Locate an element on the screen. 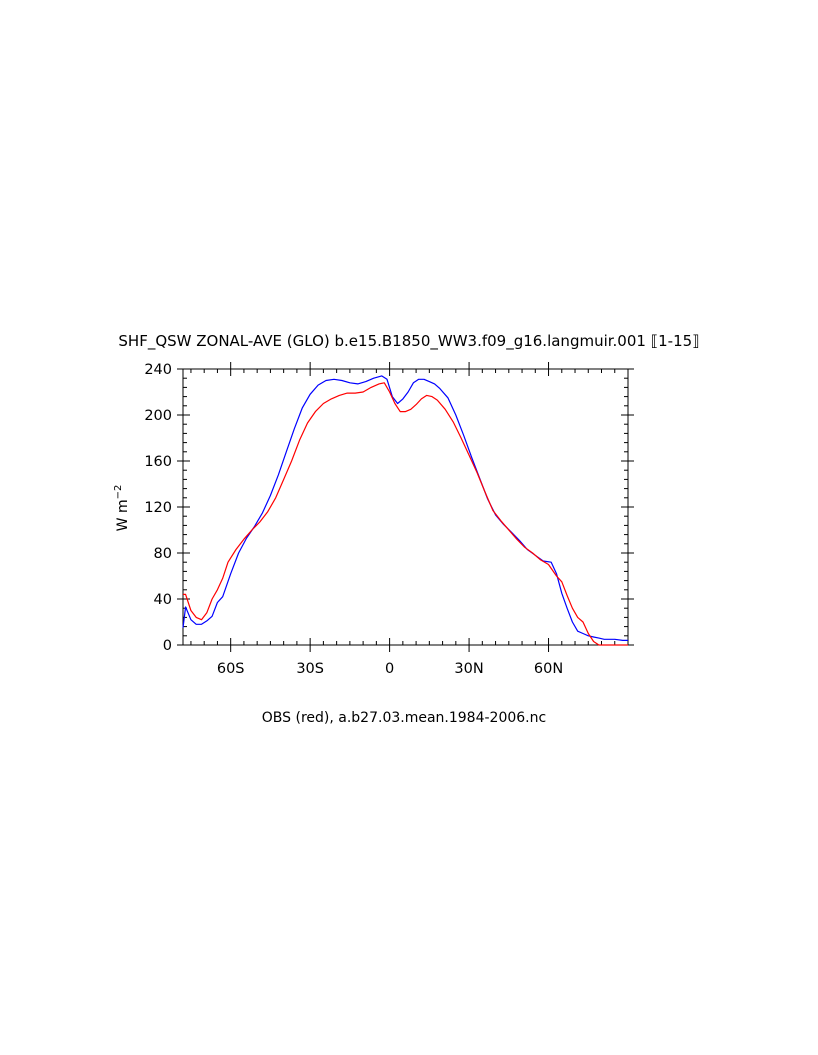  y-tick-label: 200 is located at coordinates (158, 416).